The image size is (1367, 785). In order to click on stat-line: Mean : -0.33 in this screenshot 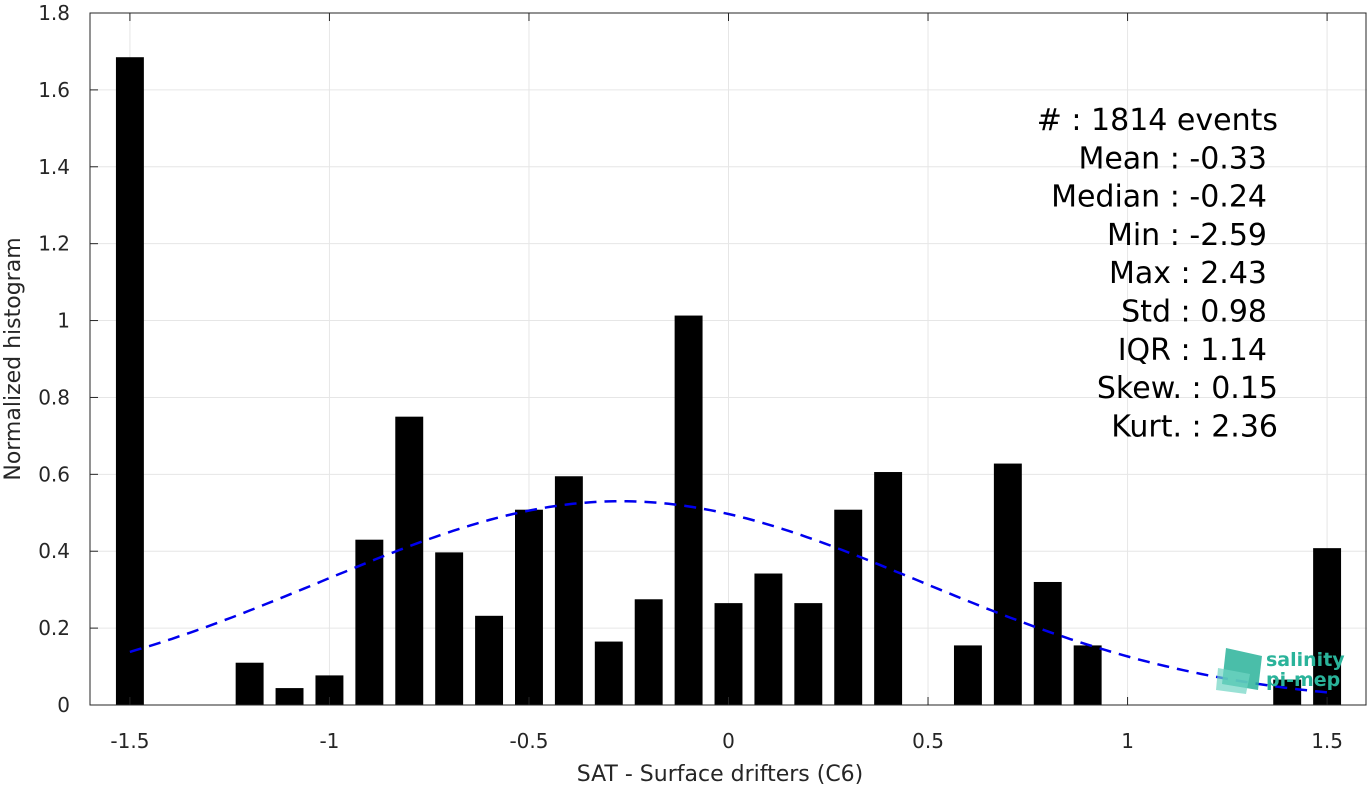, I will do `click(1172, 158)`.